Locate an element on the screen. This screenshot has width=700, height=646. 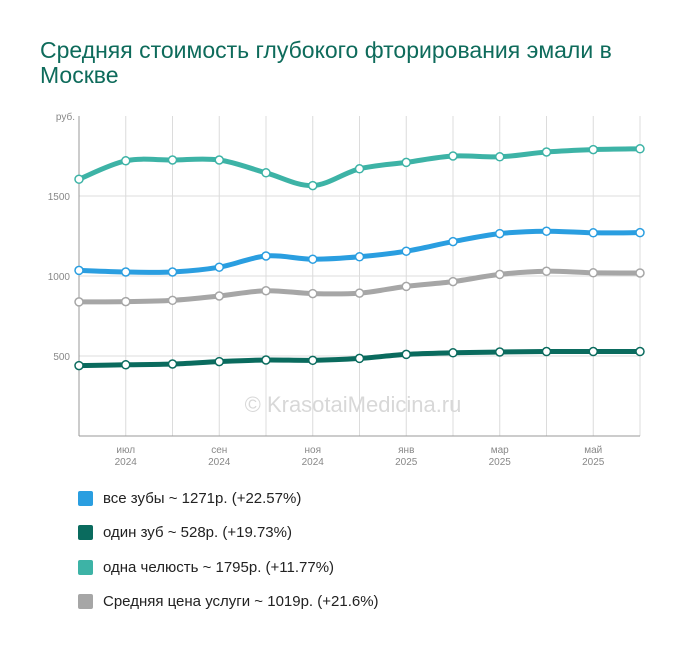
watermark: © KrasotaiMedicina.ru is located at coordinates (353, 404).